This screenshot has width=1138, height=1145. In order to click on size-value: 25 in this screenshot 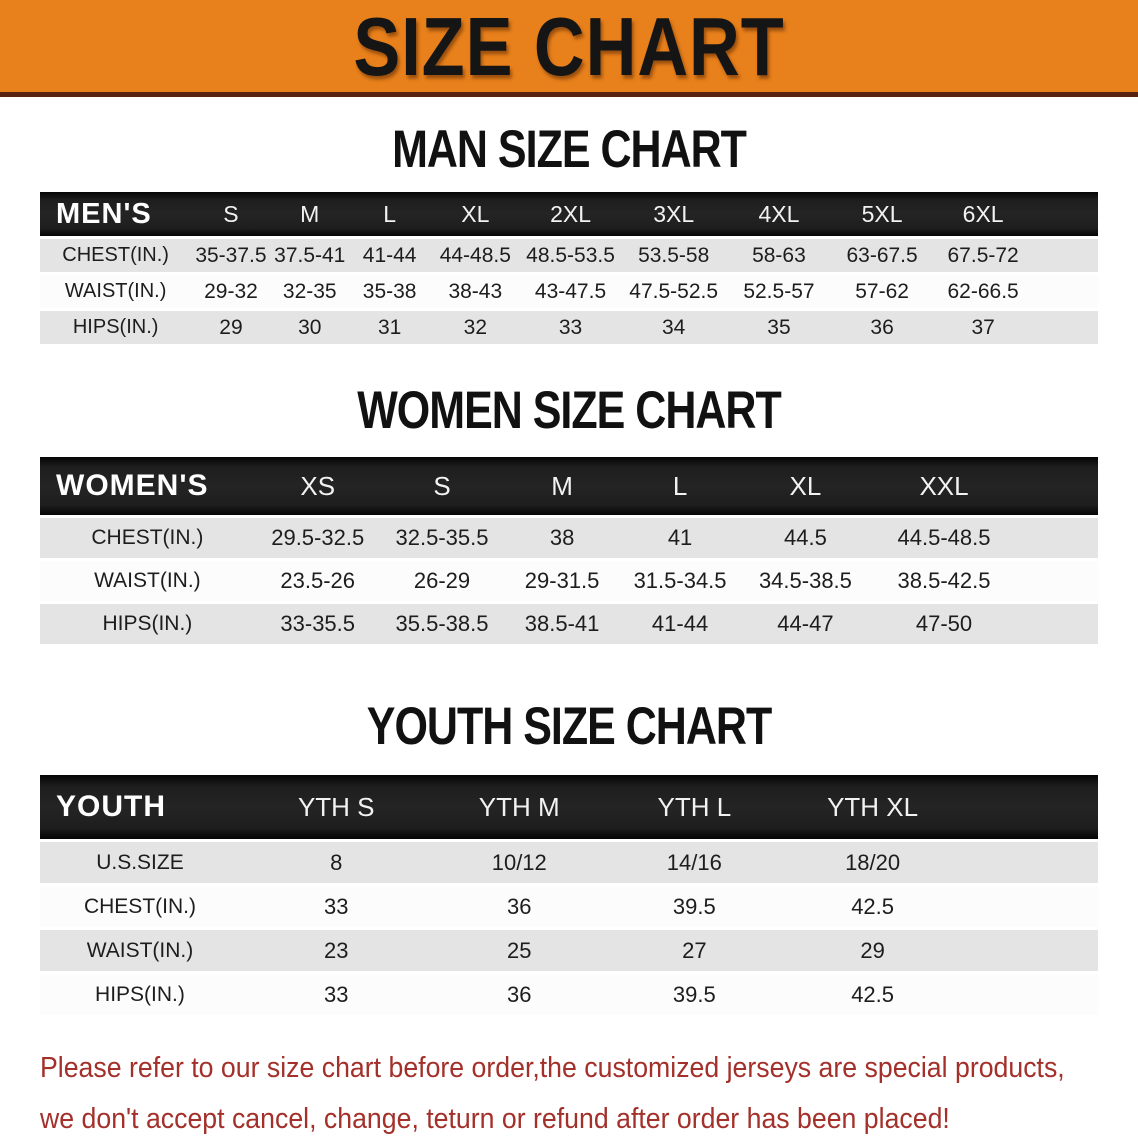, I will do `click(519, 950)`.